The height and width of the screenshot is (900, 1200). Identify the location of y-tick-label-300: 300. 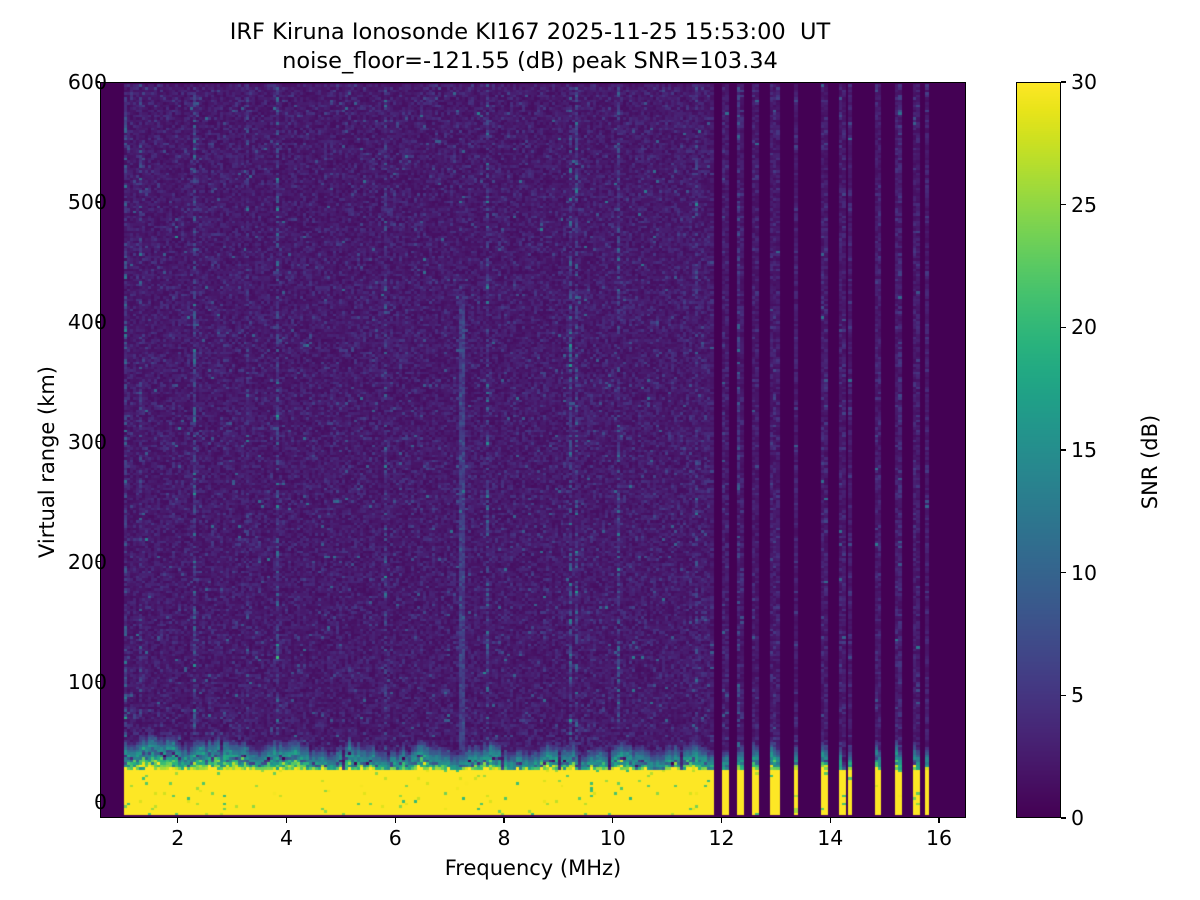
(87, 441).